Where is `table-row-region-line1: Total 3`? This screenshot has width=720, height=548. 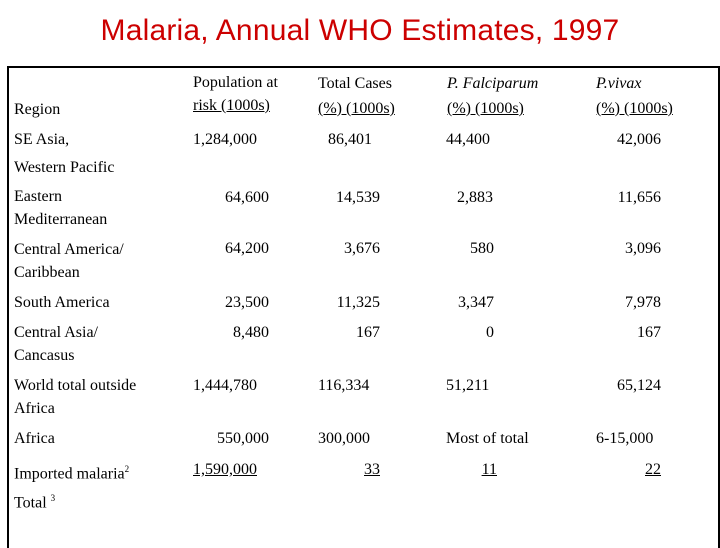
table-row-region-line1: Total 3 is located at coordinates (34, 500).